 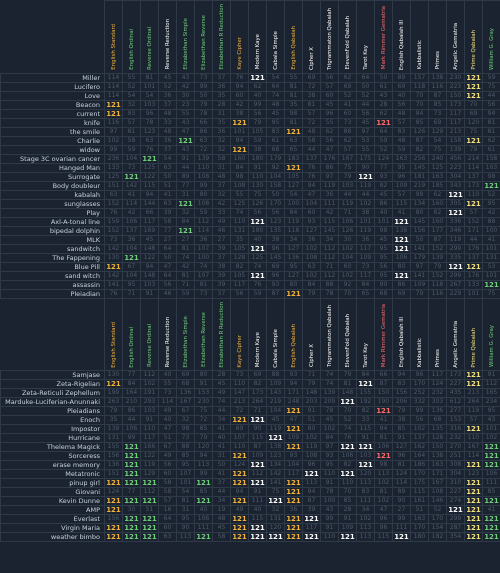 I want to click on row-phrase-label: erase memory, so click(x=52, y=465).